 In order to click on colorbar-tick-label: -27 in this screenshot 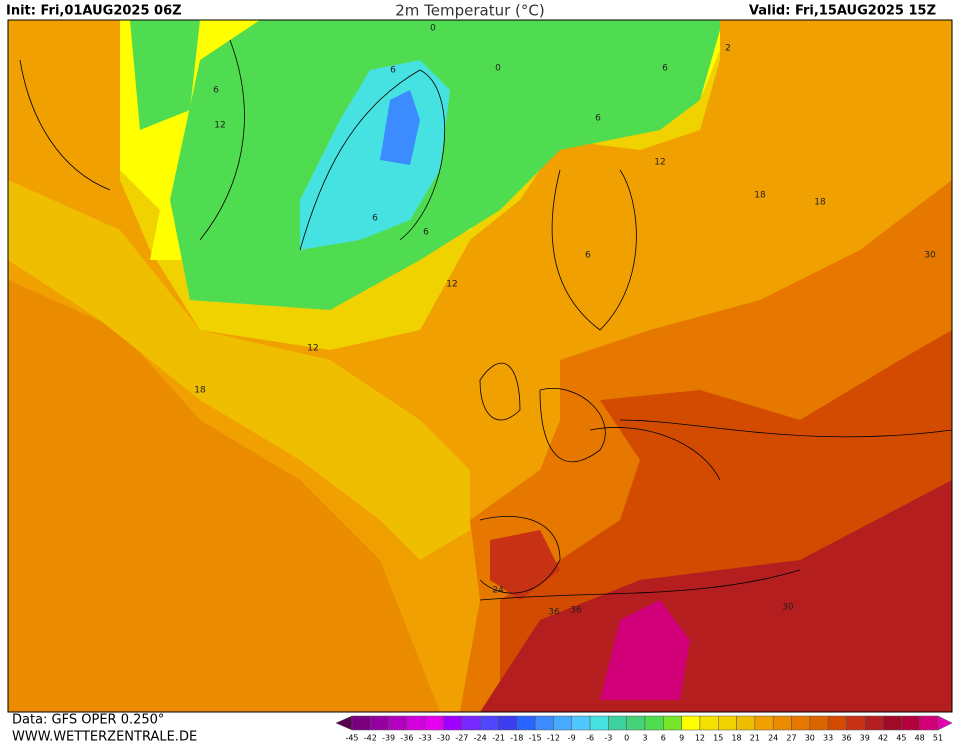, I will do `click(461, 738)`.